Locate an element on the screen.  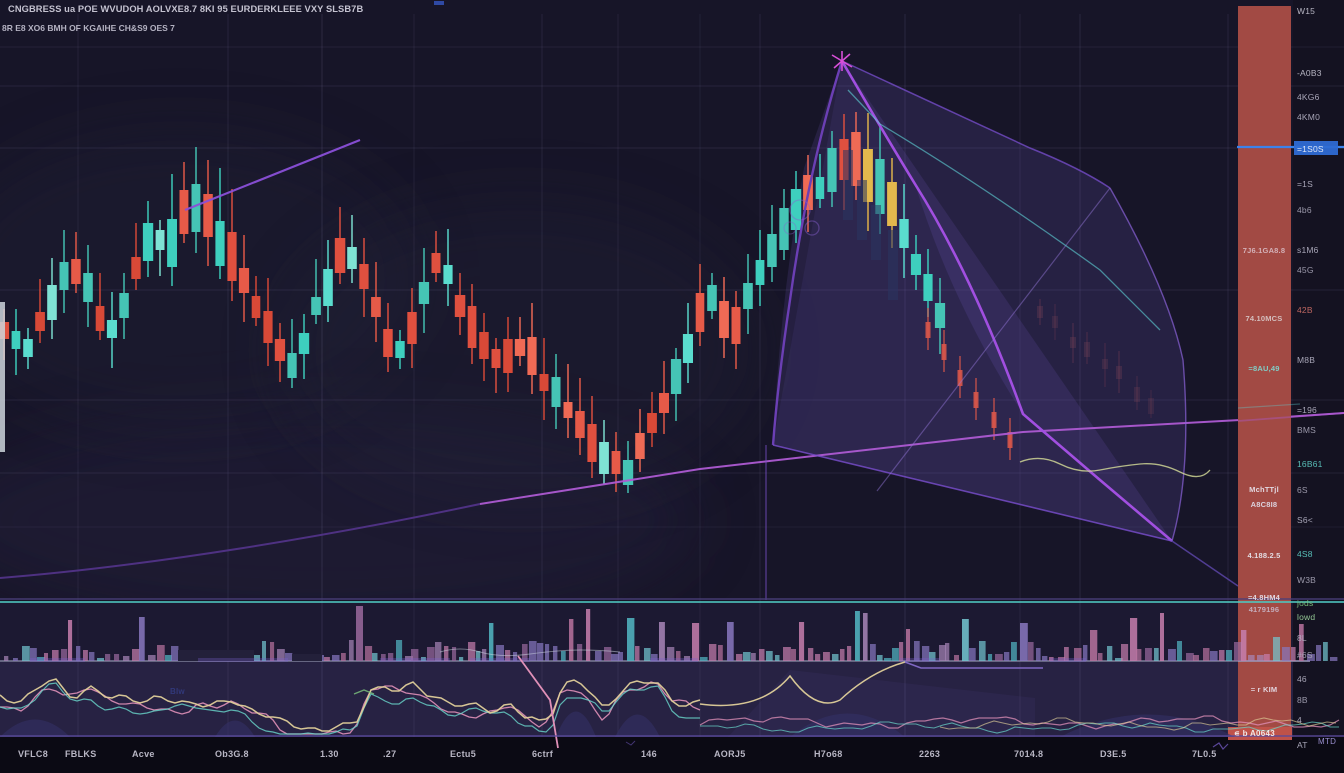
svg-text: 7J6.1GA8.8 is located at coordinates (1264, 250).